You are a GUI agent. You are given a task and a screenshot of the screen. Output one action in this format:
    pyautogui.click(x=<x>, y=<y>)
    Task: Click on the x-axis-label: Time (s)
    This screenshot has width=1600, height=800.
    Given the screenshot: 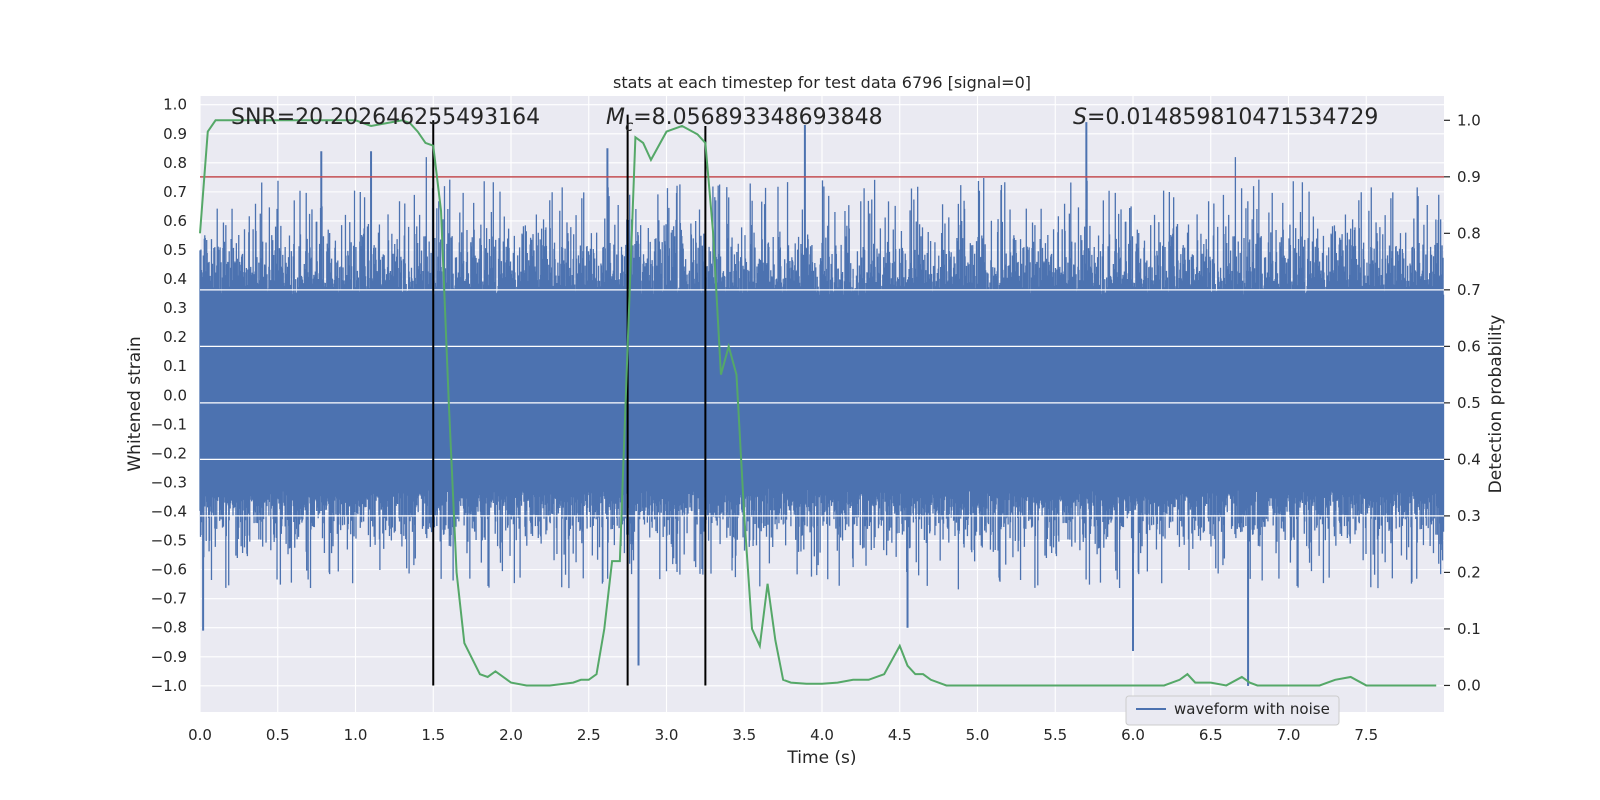 What is the action you would take?
    pyautogui.click(x=821, y=758)
    